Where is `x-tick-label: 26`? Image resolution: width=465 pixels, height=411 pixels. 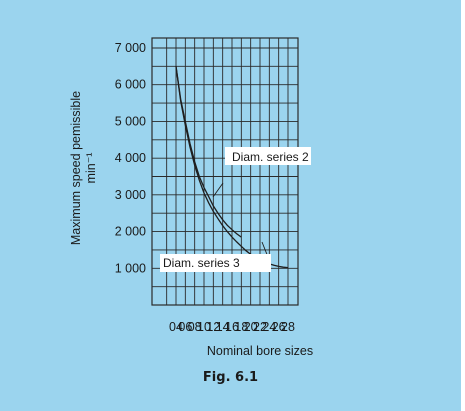
x-tick-label: 26 is located at coordinates (279, 327).